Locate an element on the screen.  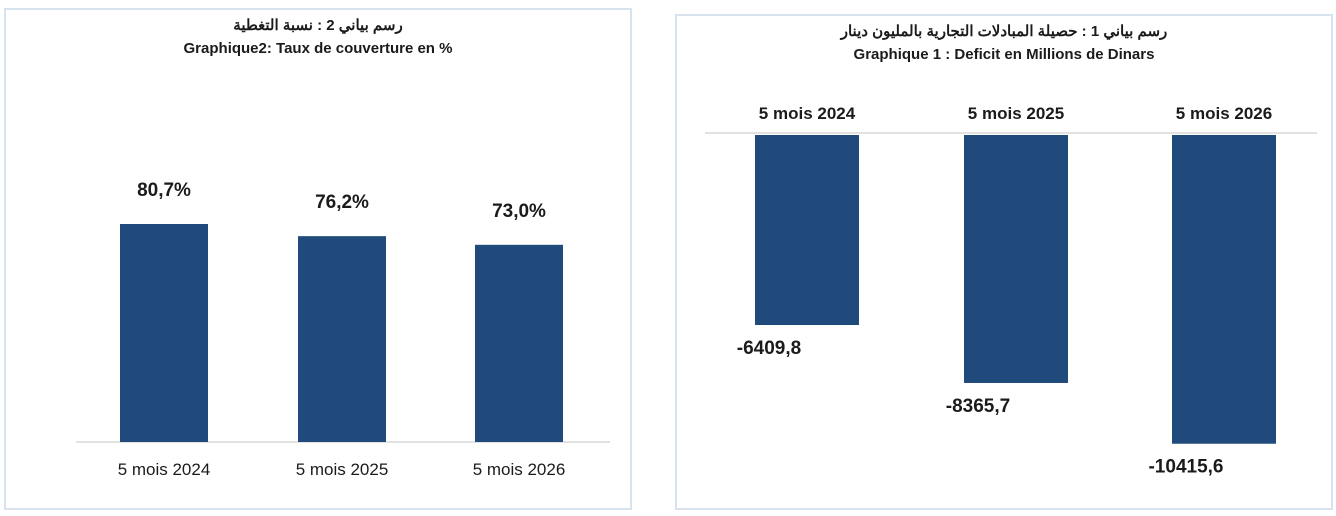
chart2-title-arabic: رسم بياني 2 : نسبة التغطية is located at coordinates (318, 25).